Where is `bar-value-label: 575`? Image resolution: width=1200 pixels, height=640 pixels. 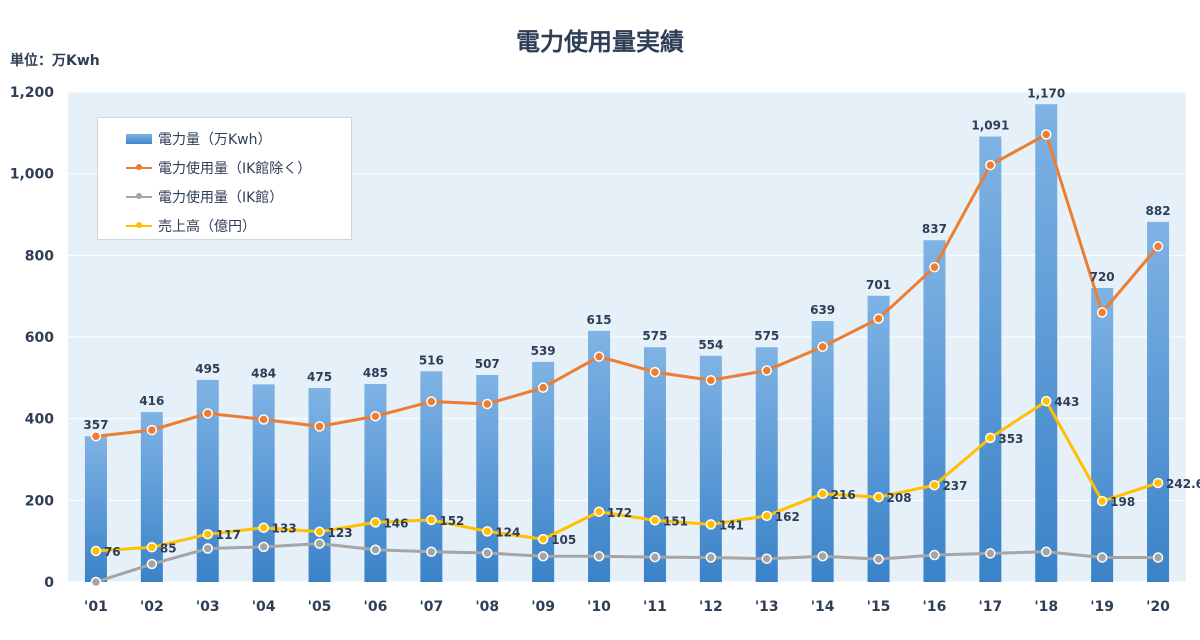 bar-value-label: 575 is located at coordinates (766, 336).